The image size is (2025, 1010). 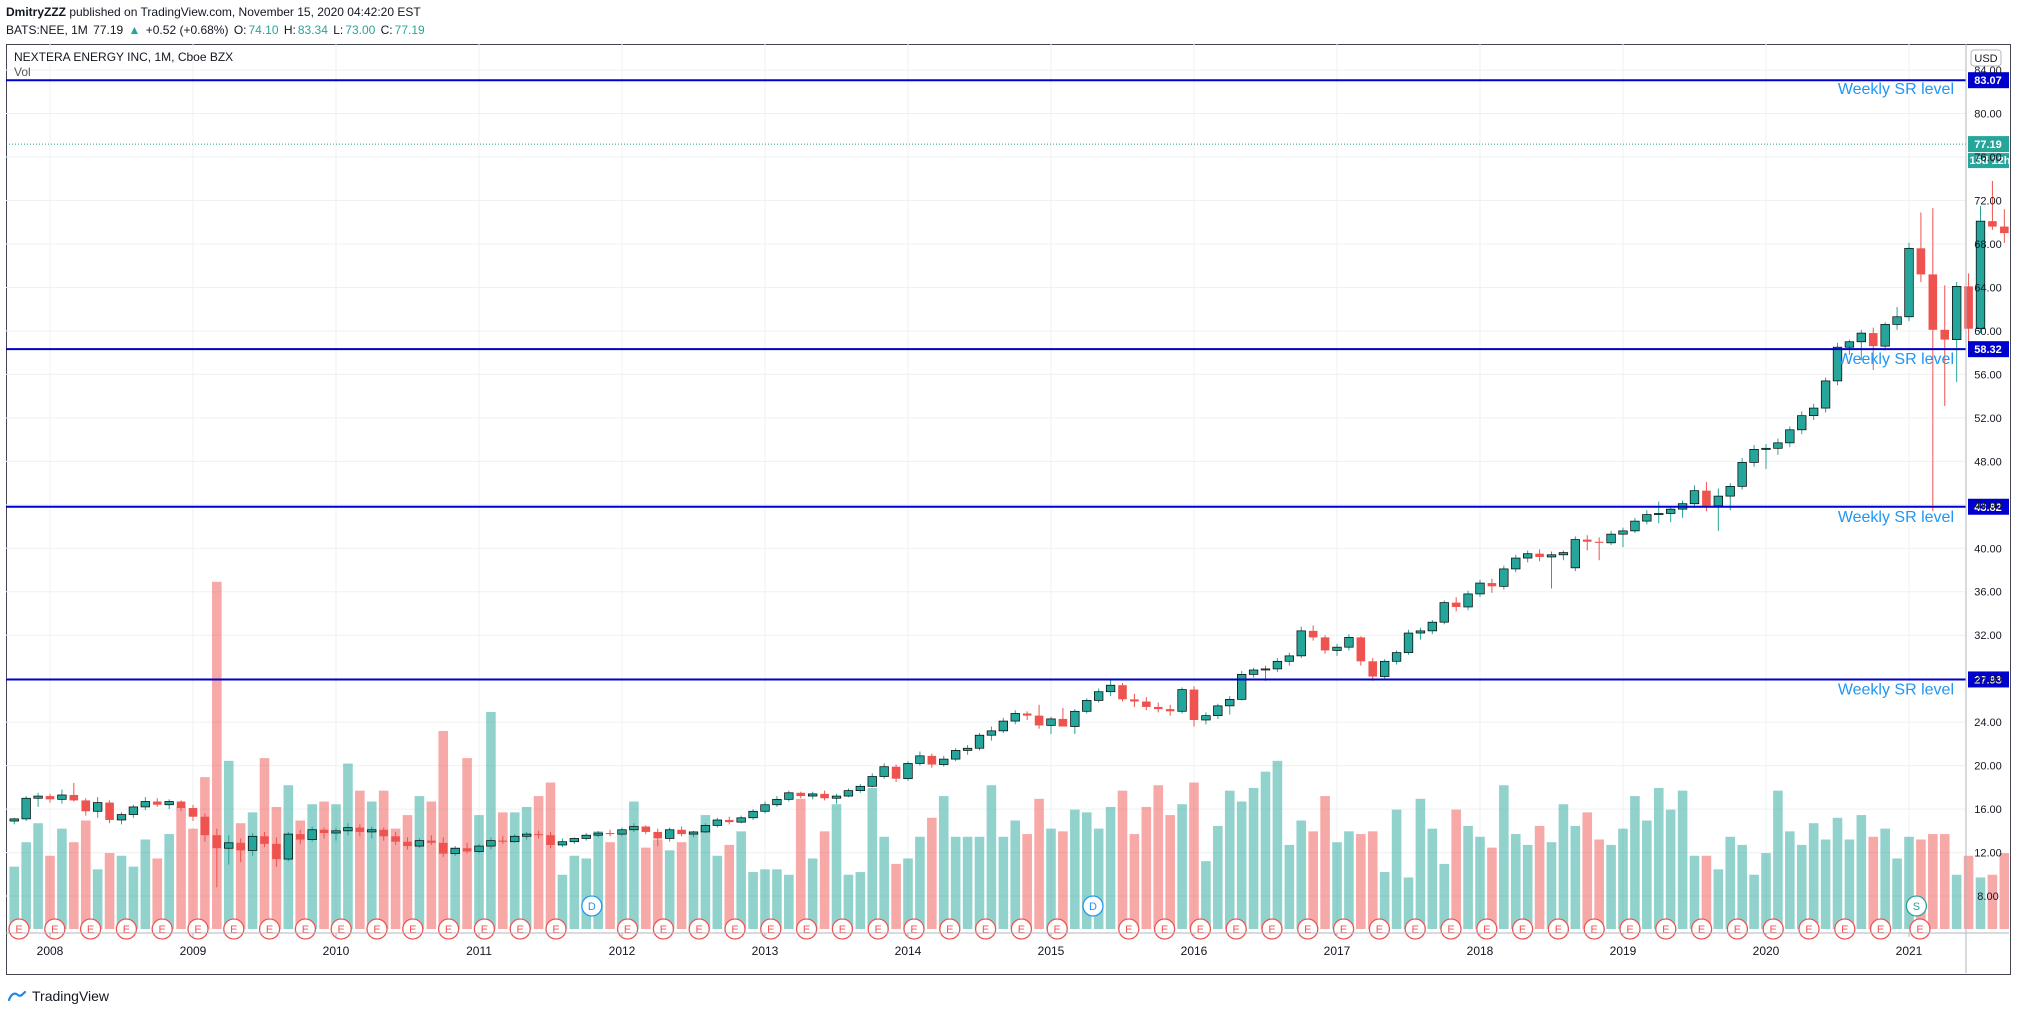 I want to click on x-tick-label: 2013, so click(x=765, y=951).